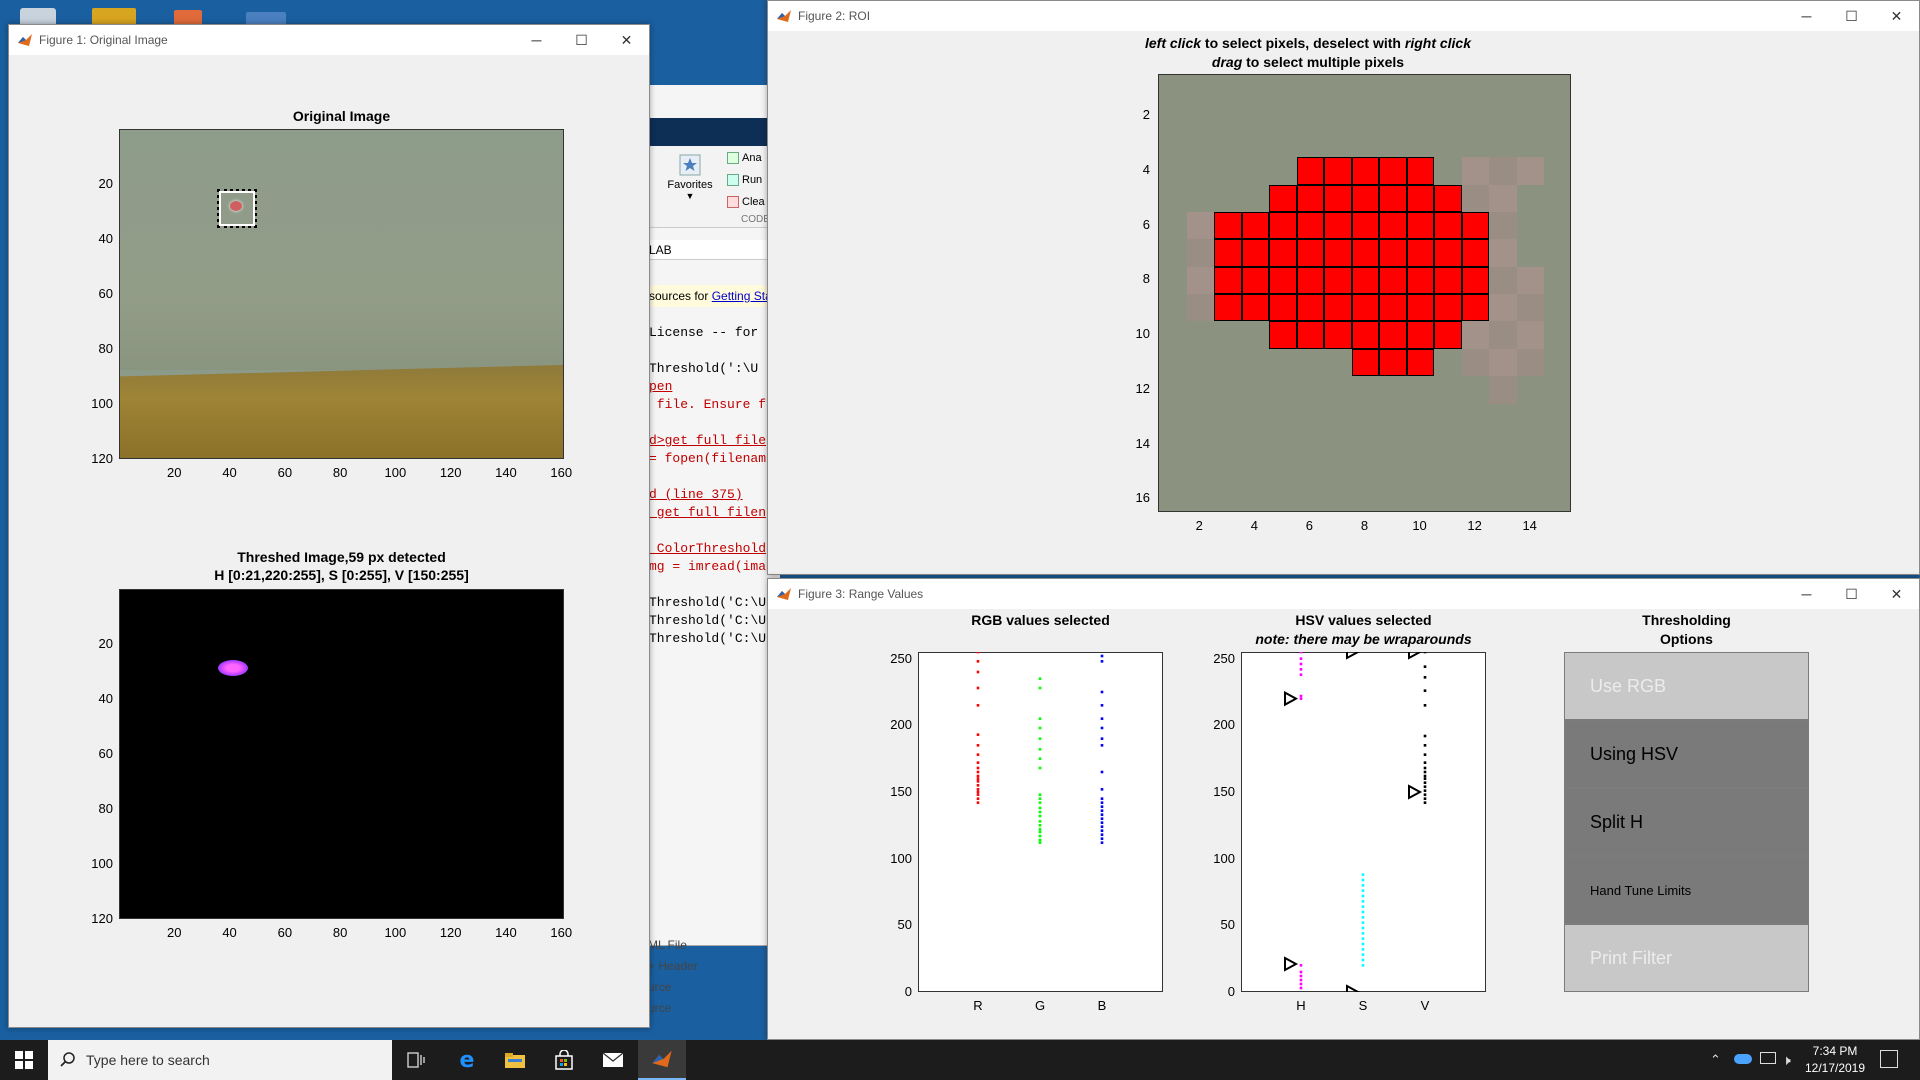 The height and width of the screenshot is (1080, 1920). What do you see at coordinates (220, 1060) in the screenshot?
I see `taskbar-search: Type here to search` at bounding box center [220, 1060].